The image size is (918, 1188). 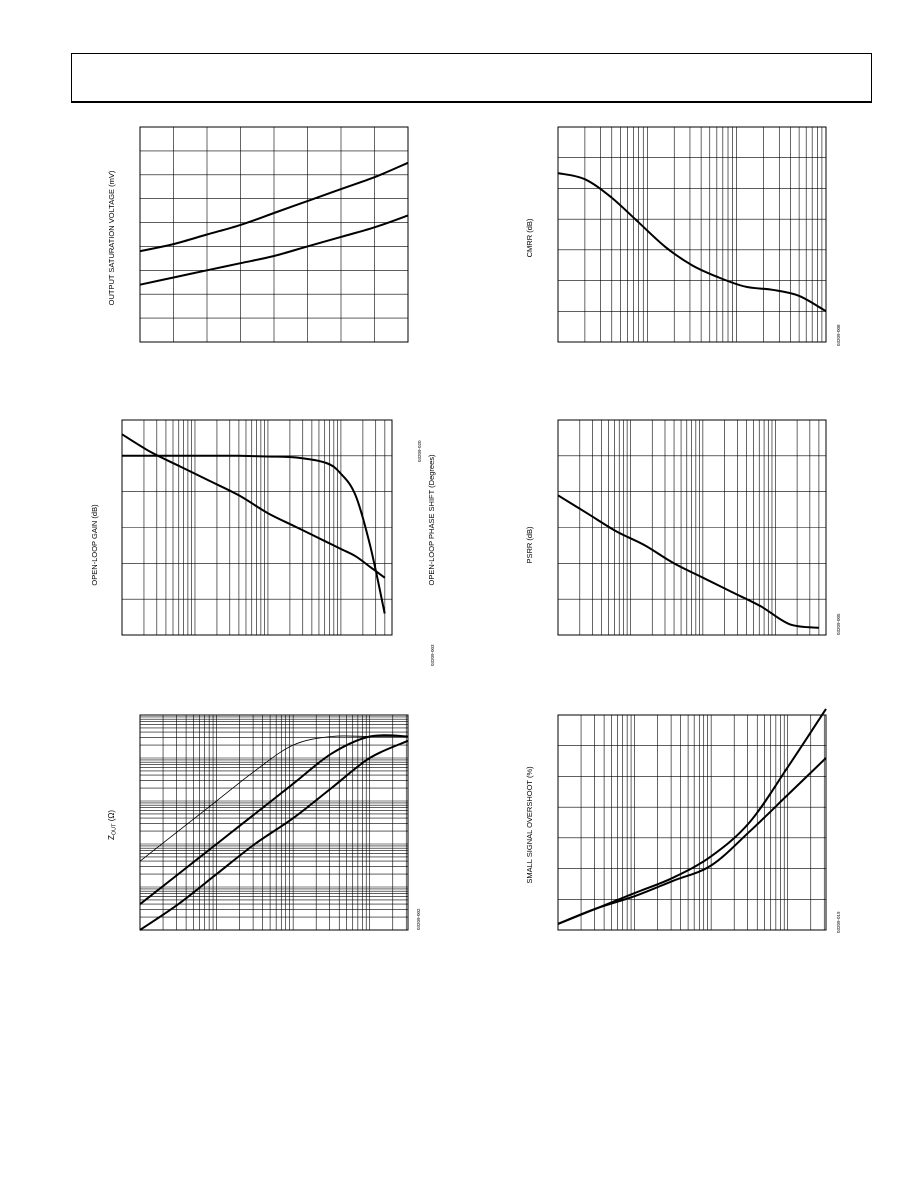 I want to click on figure-code: 03209-005, so click(x=838, y=624).